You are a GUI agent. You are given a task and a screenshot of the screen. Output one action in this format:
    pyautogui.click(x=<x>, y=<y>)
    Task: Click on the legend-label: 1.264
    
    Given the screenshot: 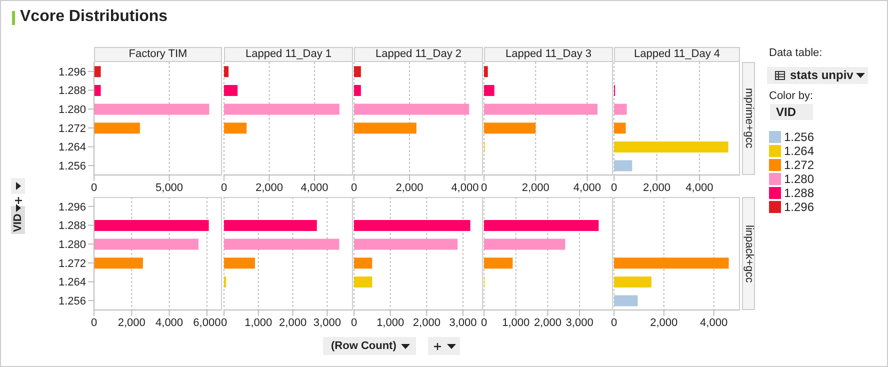 What is the action you would take?
    pyautogui.click(x=799, y=151)
    